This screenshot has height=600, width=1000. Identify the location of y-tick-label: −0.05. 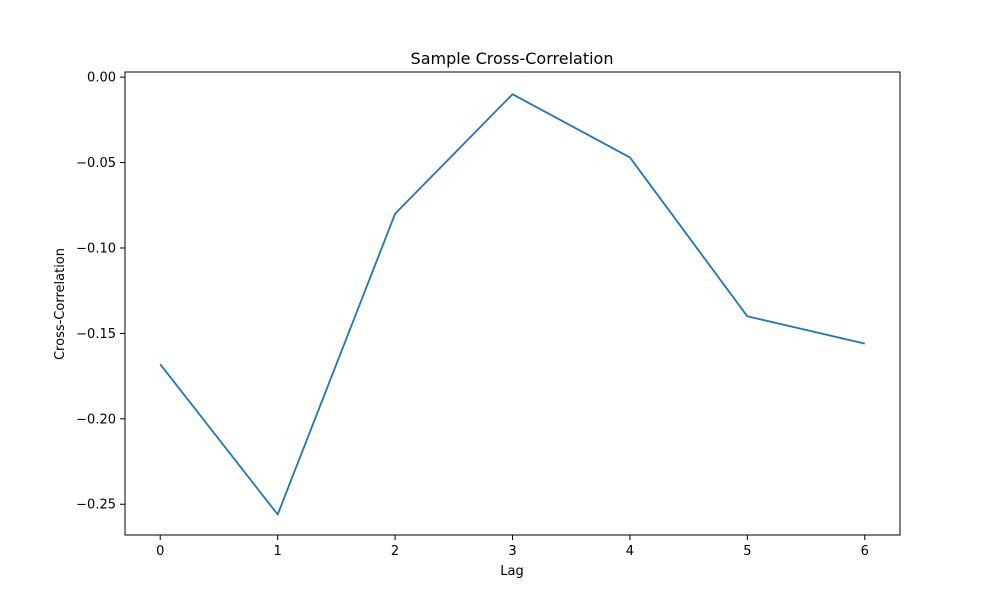
(96, 163).